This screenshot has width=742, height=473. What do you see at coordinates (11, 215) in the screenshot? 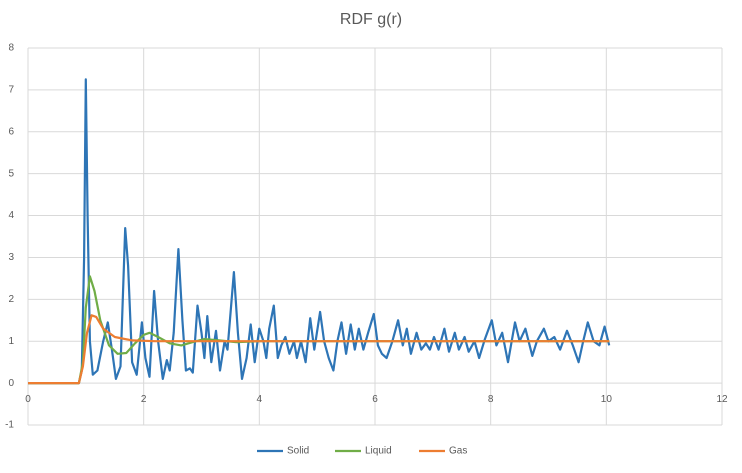
I see `y-tick-label: 4` at bounding box center [11, 215].